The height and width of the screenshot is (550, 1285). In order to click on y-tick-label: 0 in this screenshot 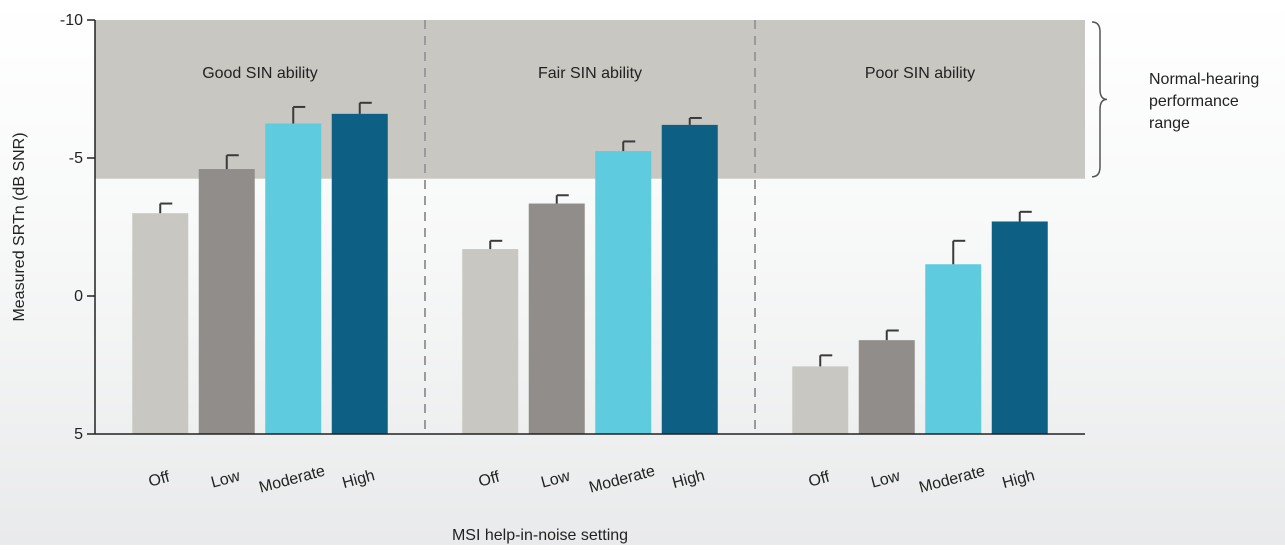, I will do `click(78, 296)`.